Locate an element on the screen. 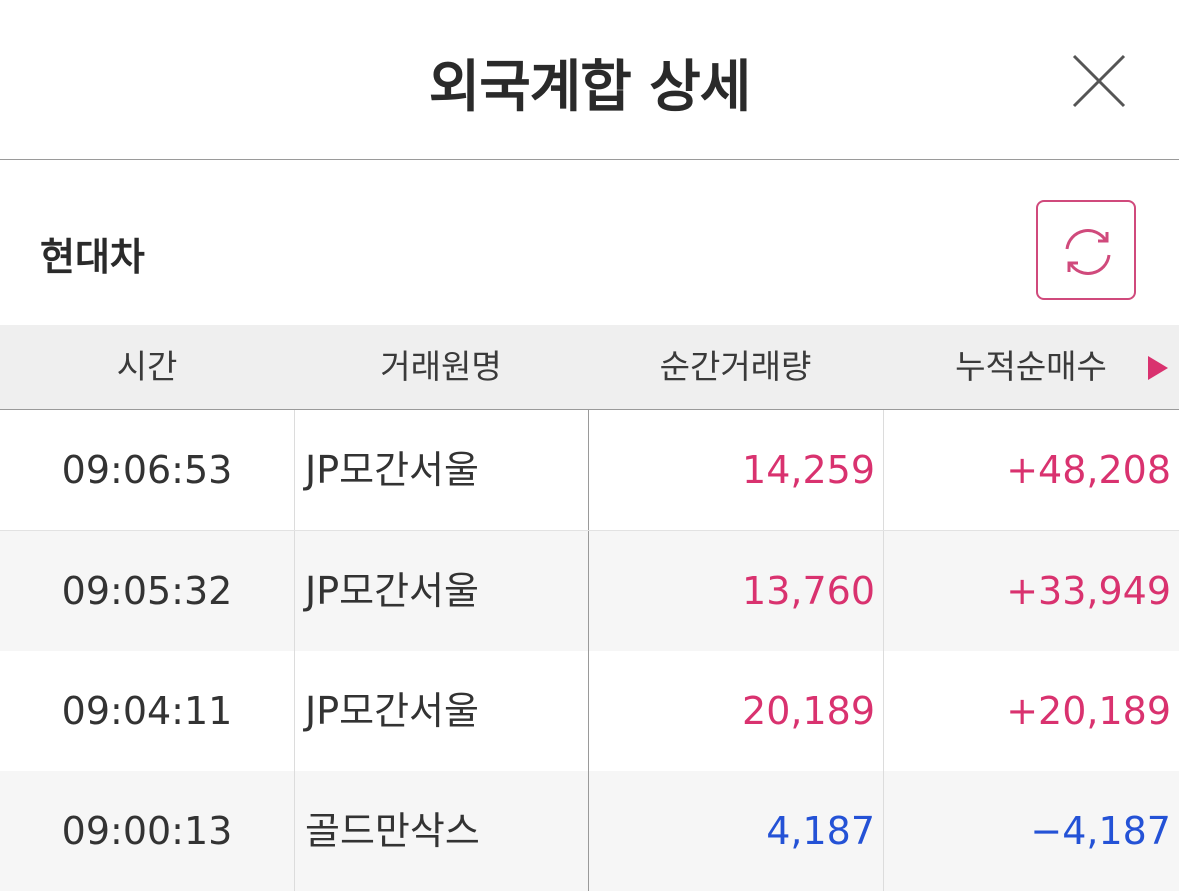 The image size is (1179, 894). volume-cell: 14,259 is located at coordinates (735, 470).